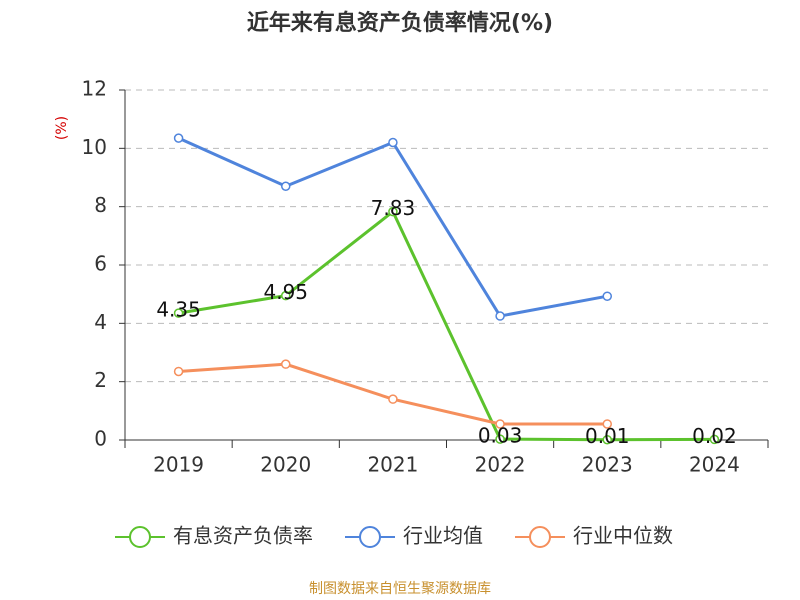 The image size is (800, 600). I want to click on data-label: 0.02, so click(714, 436).